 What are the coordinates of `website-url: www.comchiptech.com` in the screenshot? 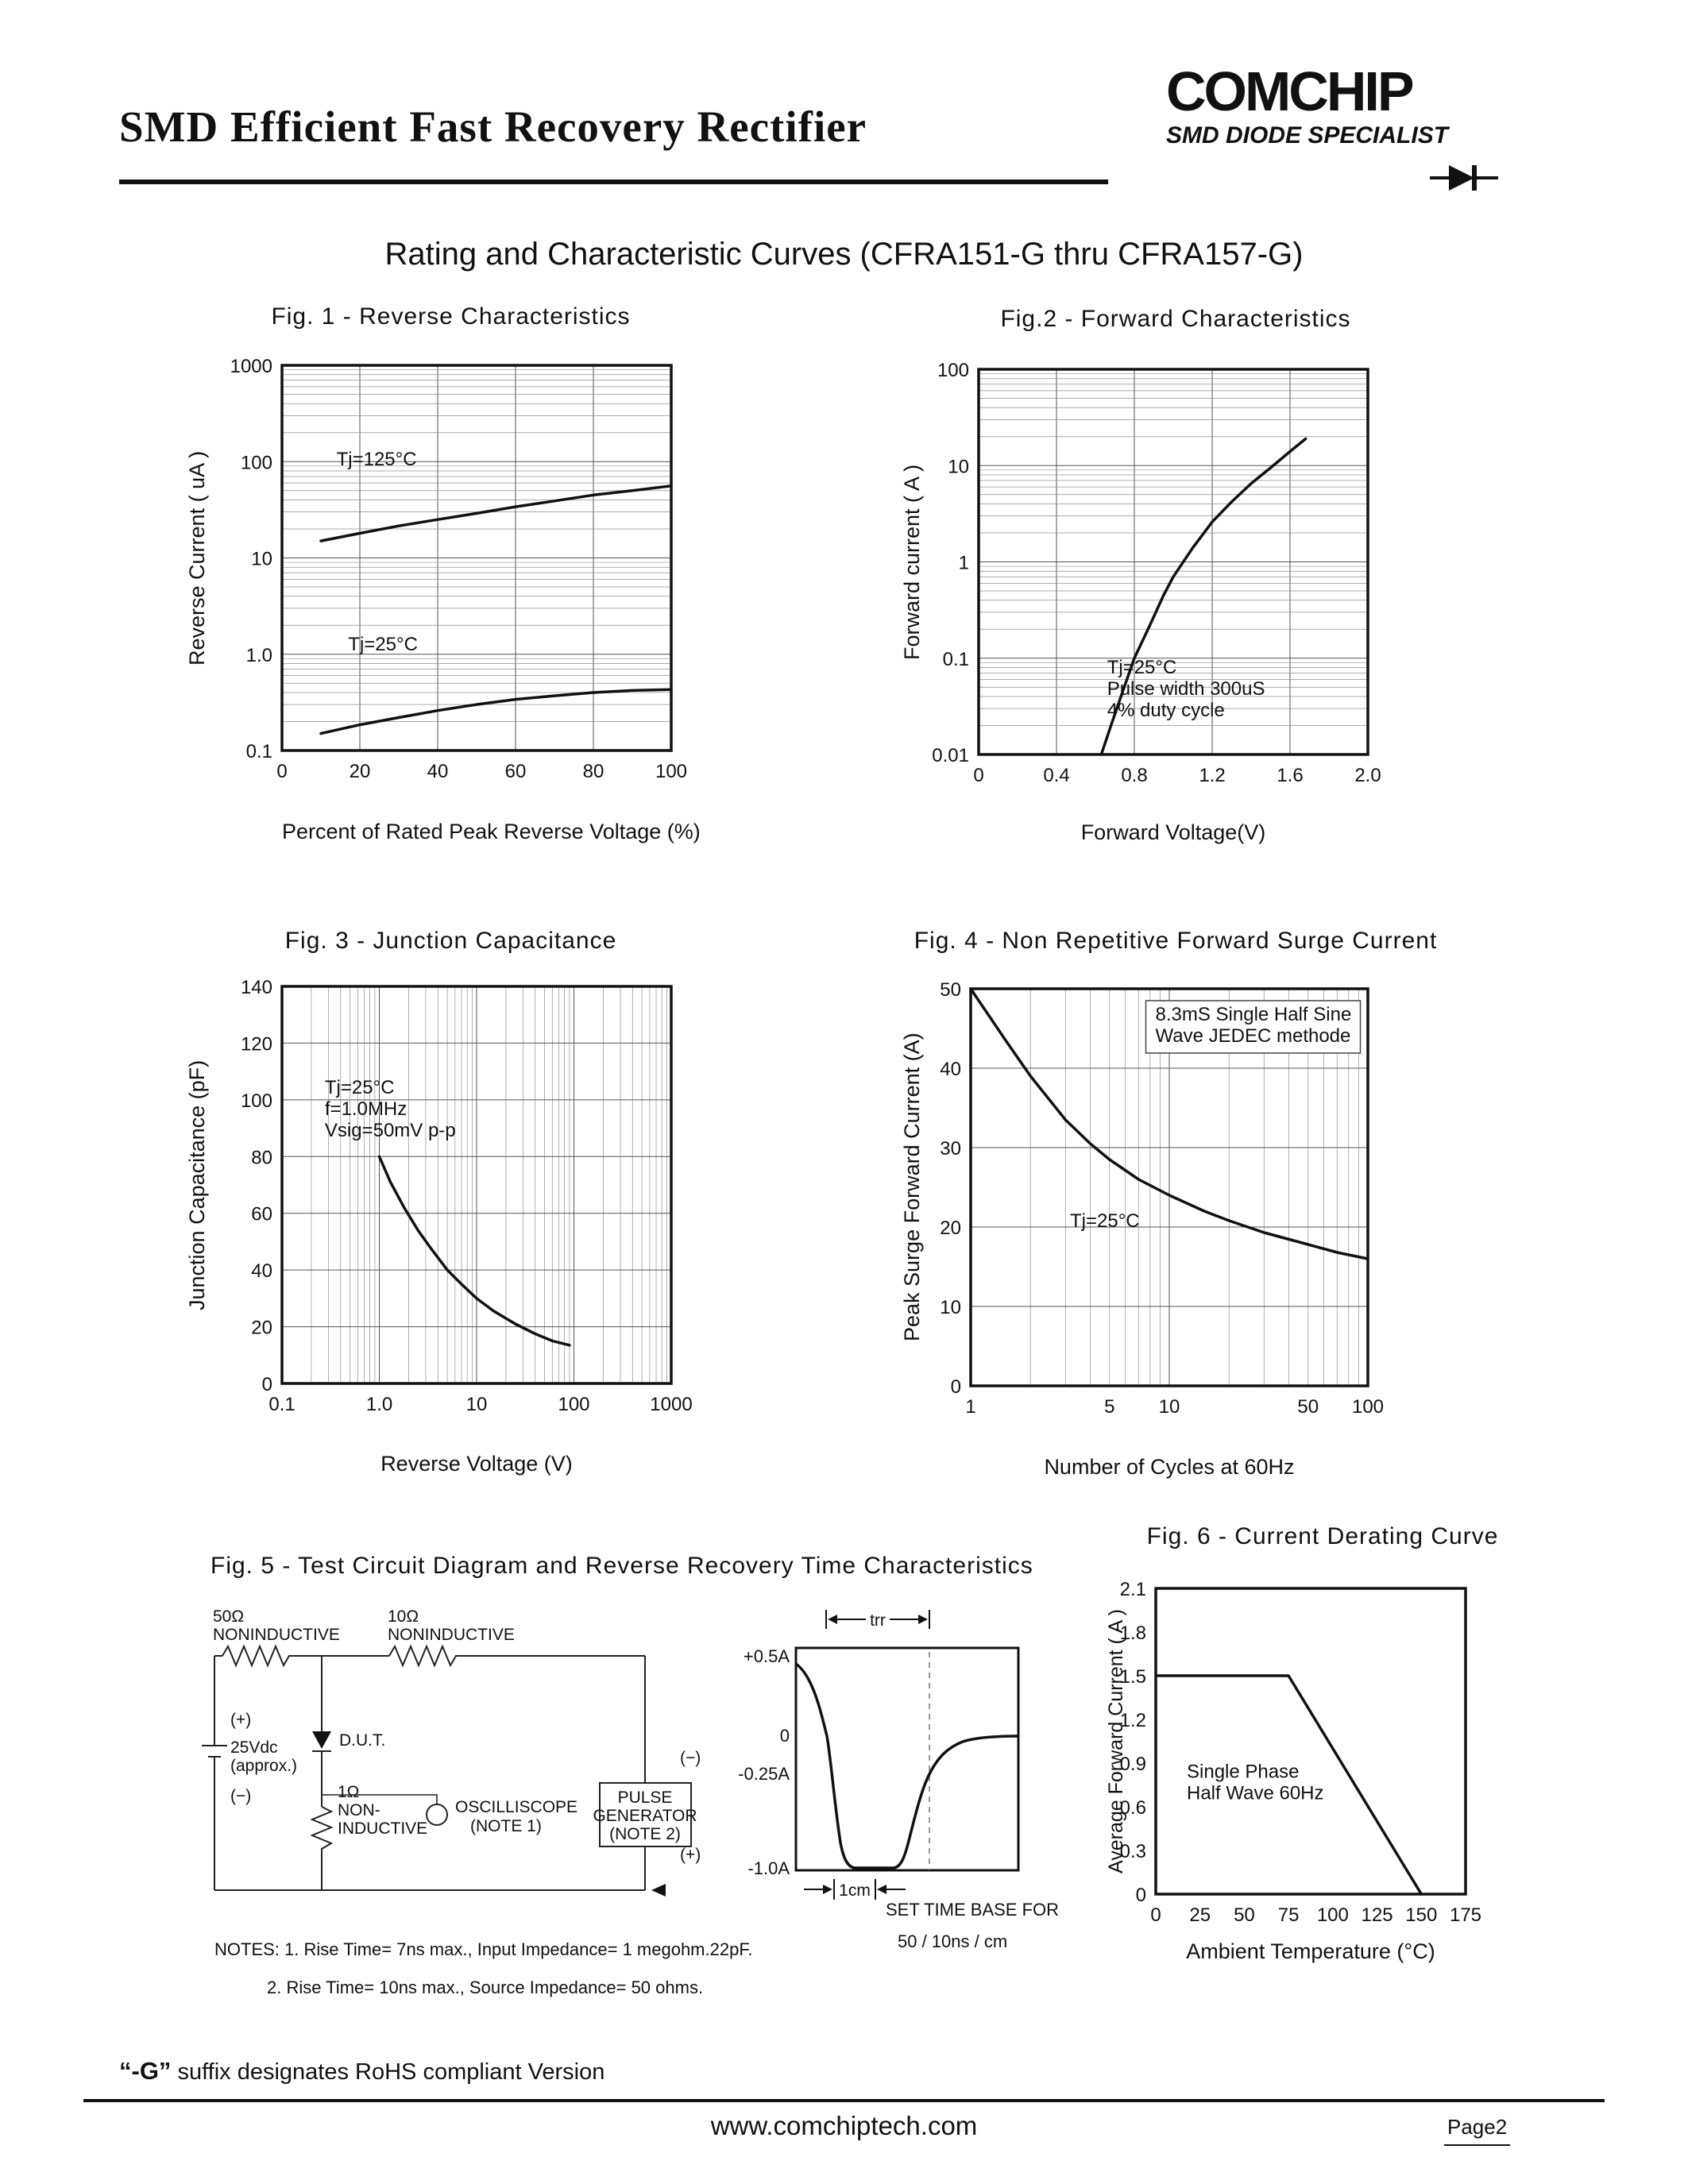 It's located at (844, 2125).